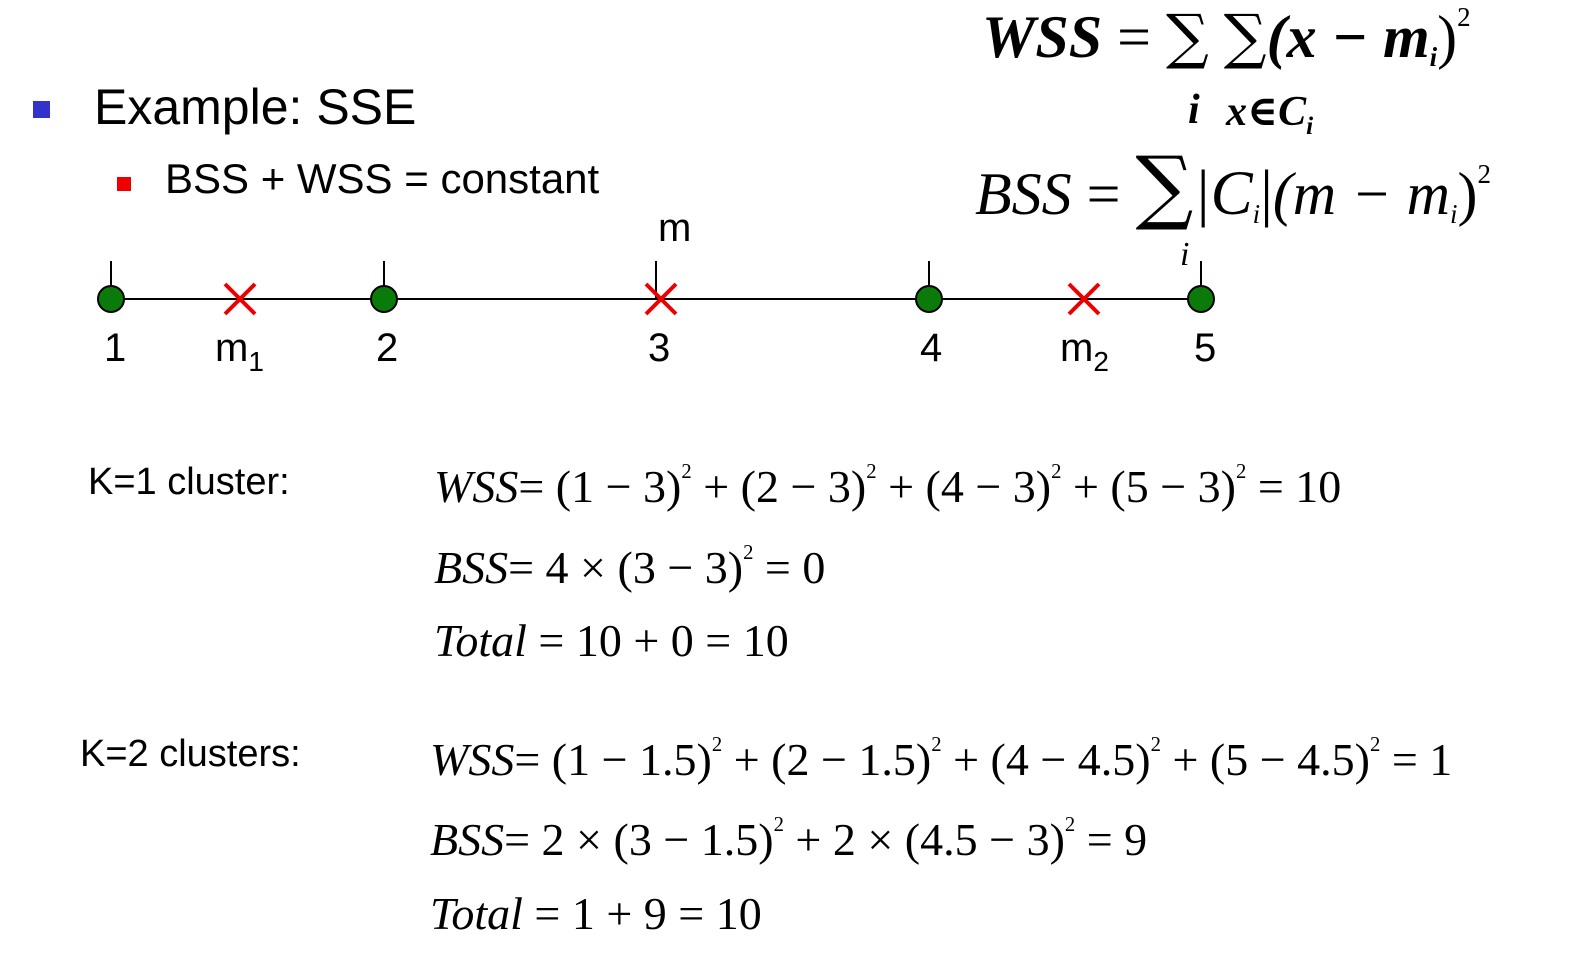 The height and width of the screenshot is (972, 1592). What do you see at coordinates (1164, 187) in the screenshot?
I see `bss-formula-sum: ∑` at bounding box center [1164, 187].